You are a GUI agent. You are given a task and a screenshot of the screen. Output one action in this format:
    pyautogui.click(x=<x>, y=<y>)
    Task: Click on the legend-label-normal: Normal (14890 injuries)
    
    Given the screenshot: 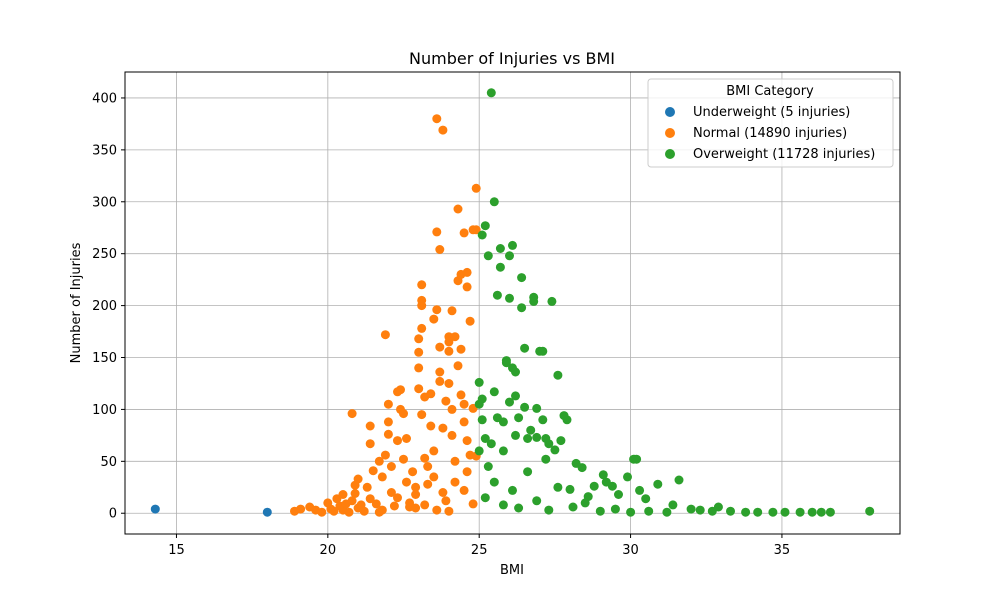 What is the action you would take?
    pyautogui.click(x=770, y=133)
    